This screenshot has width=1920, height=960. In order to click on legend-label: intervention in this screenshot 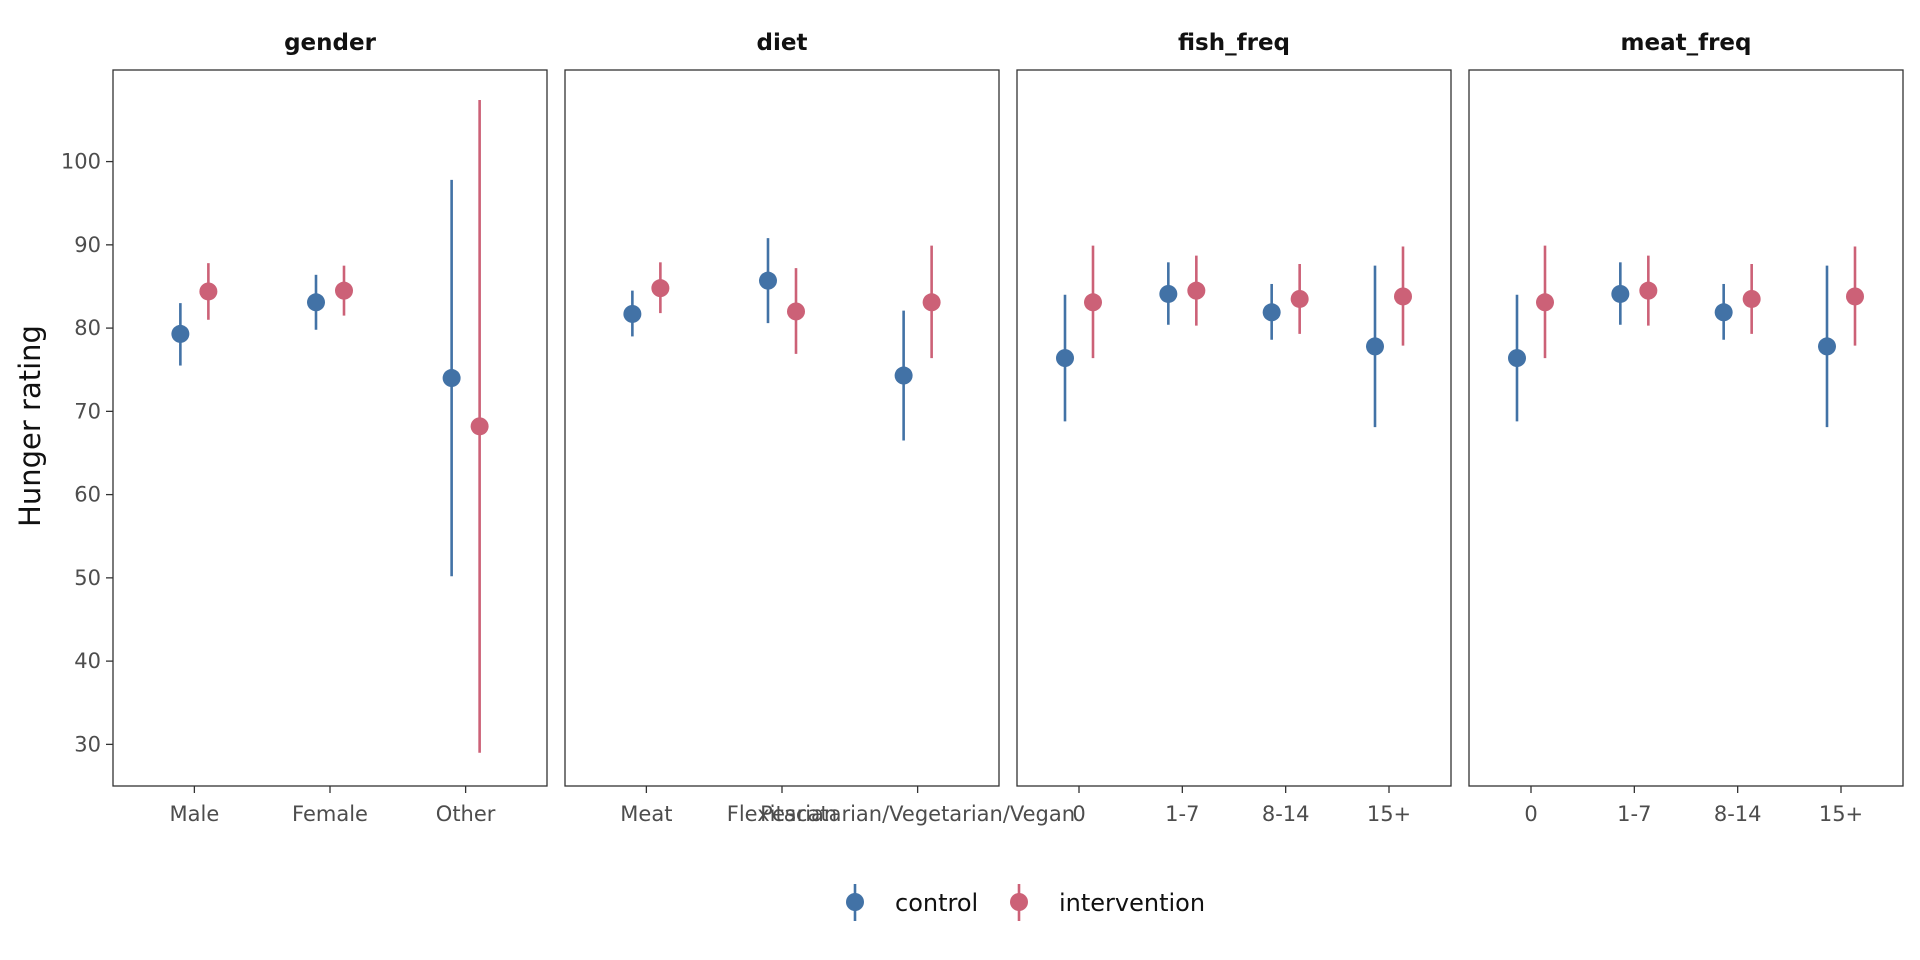, I will do `click(1132, 903)`.